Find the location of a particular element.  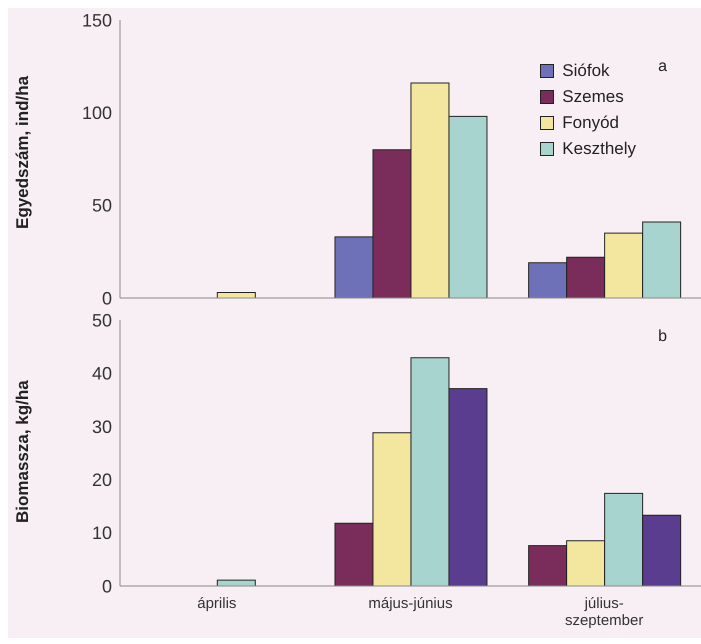

legend-label: Siófok is located at coordinates (586, 71).